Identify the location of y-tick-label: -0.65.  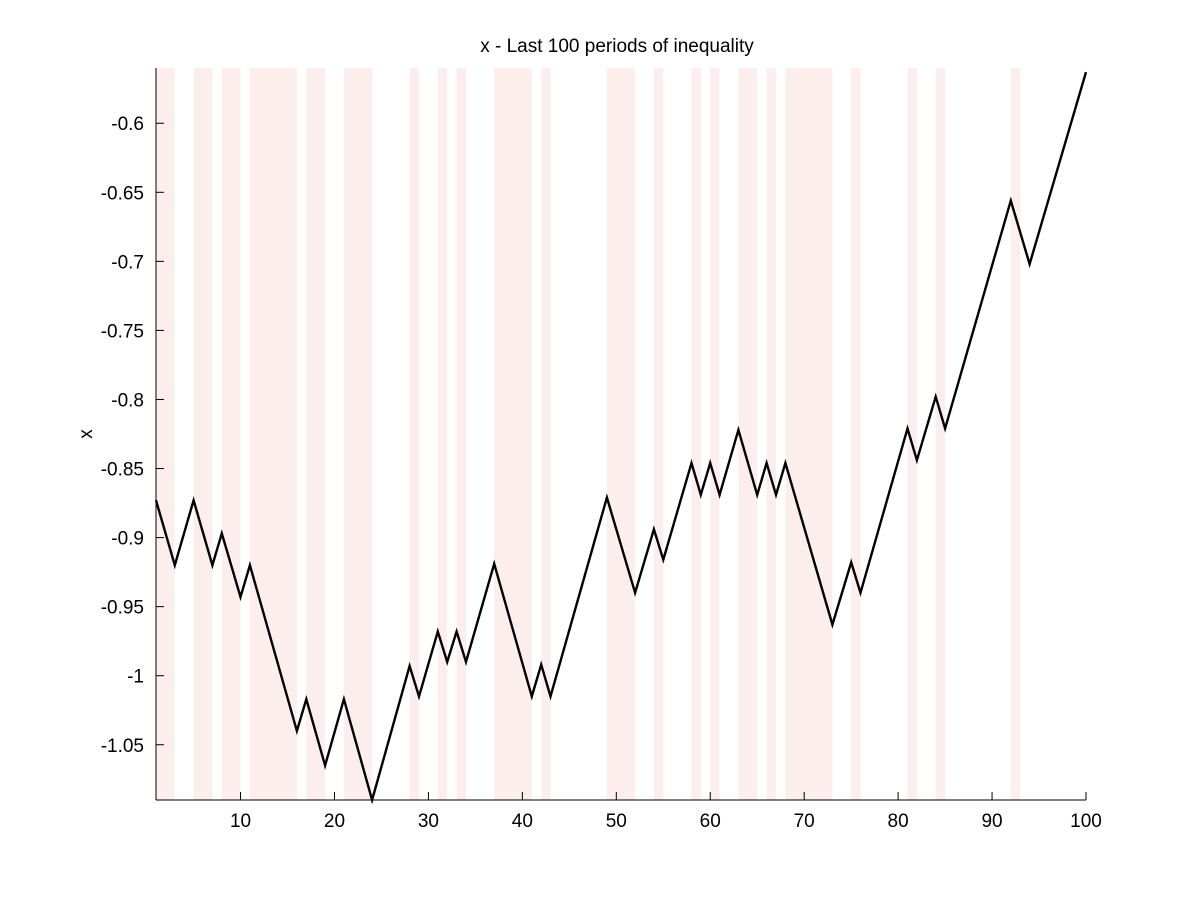
(122, 193).